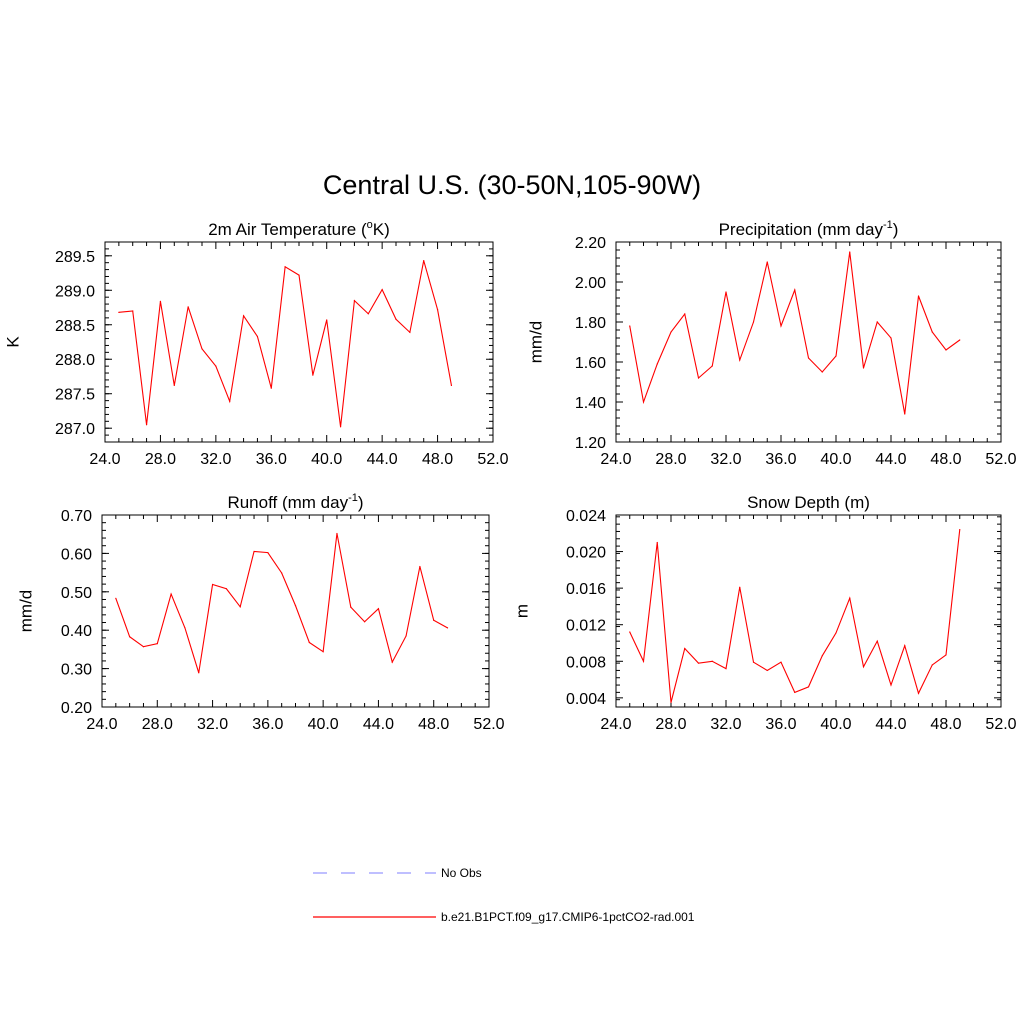  I want to click on runoff-x-tick-label: 32.0, so click(212, 724).